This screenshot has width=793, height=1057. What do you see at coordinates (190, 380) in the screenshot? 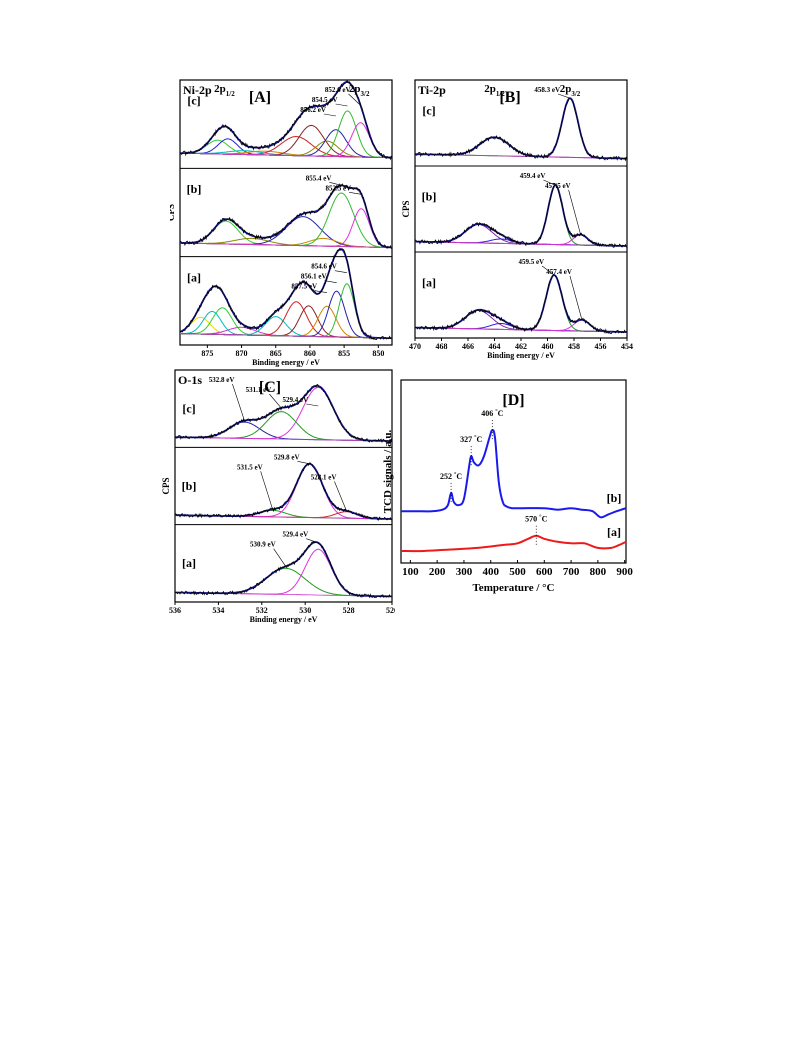
I see `core-level-label: O-1s` at bounding box center [190, 380].